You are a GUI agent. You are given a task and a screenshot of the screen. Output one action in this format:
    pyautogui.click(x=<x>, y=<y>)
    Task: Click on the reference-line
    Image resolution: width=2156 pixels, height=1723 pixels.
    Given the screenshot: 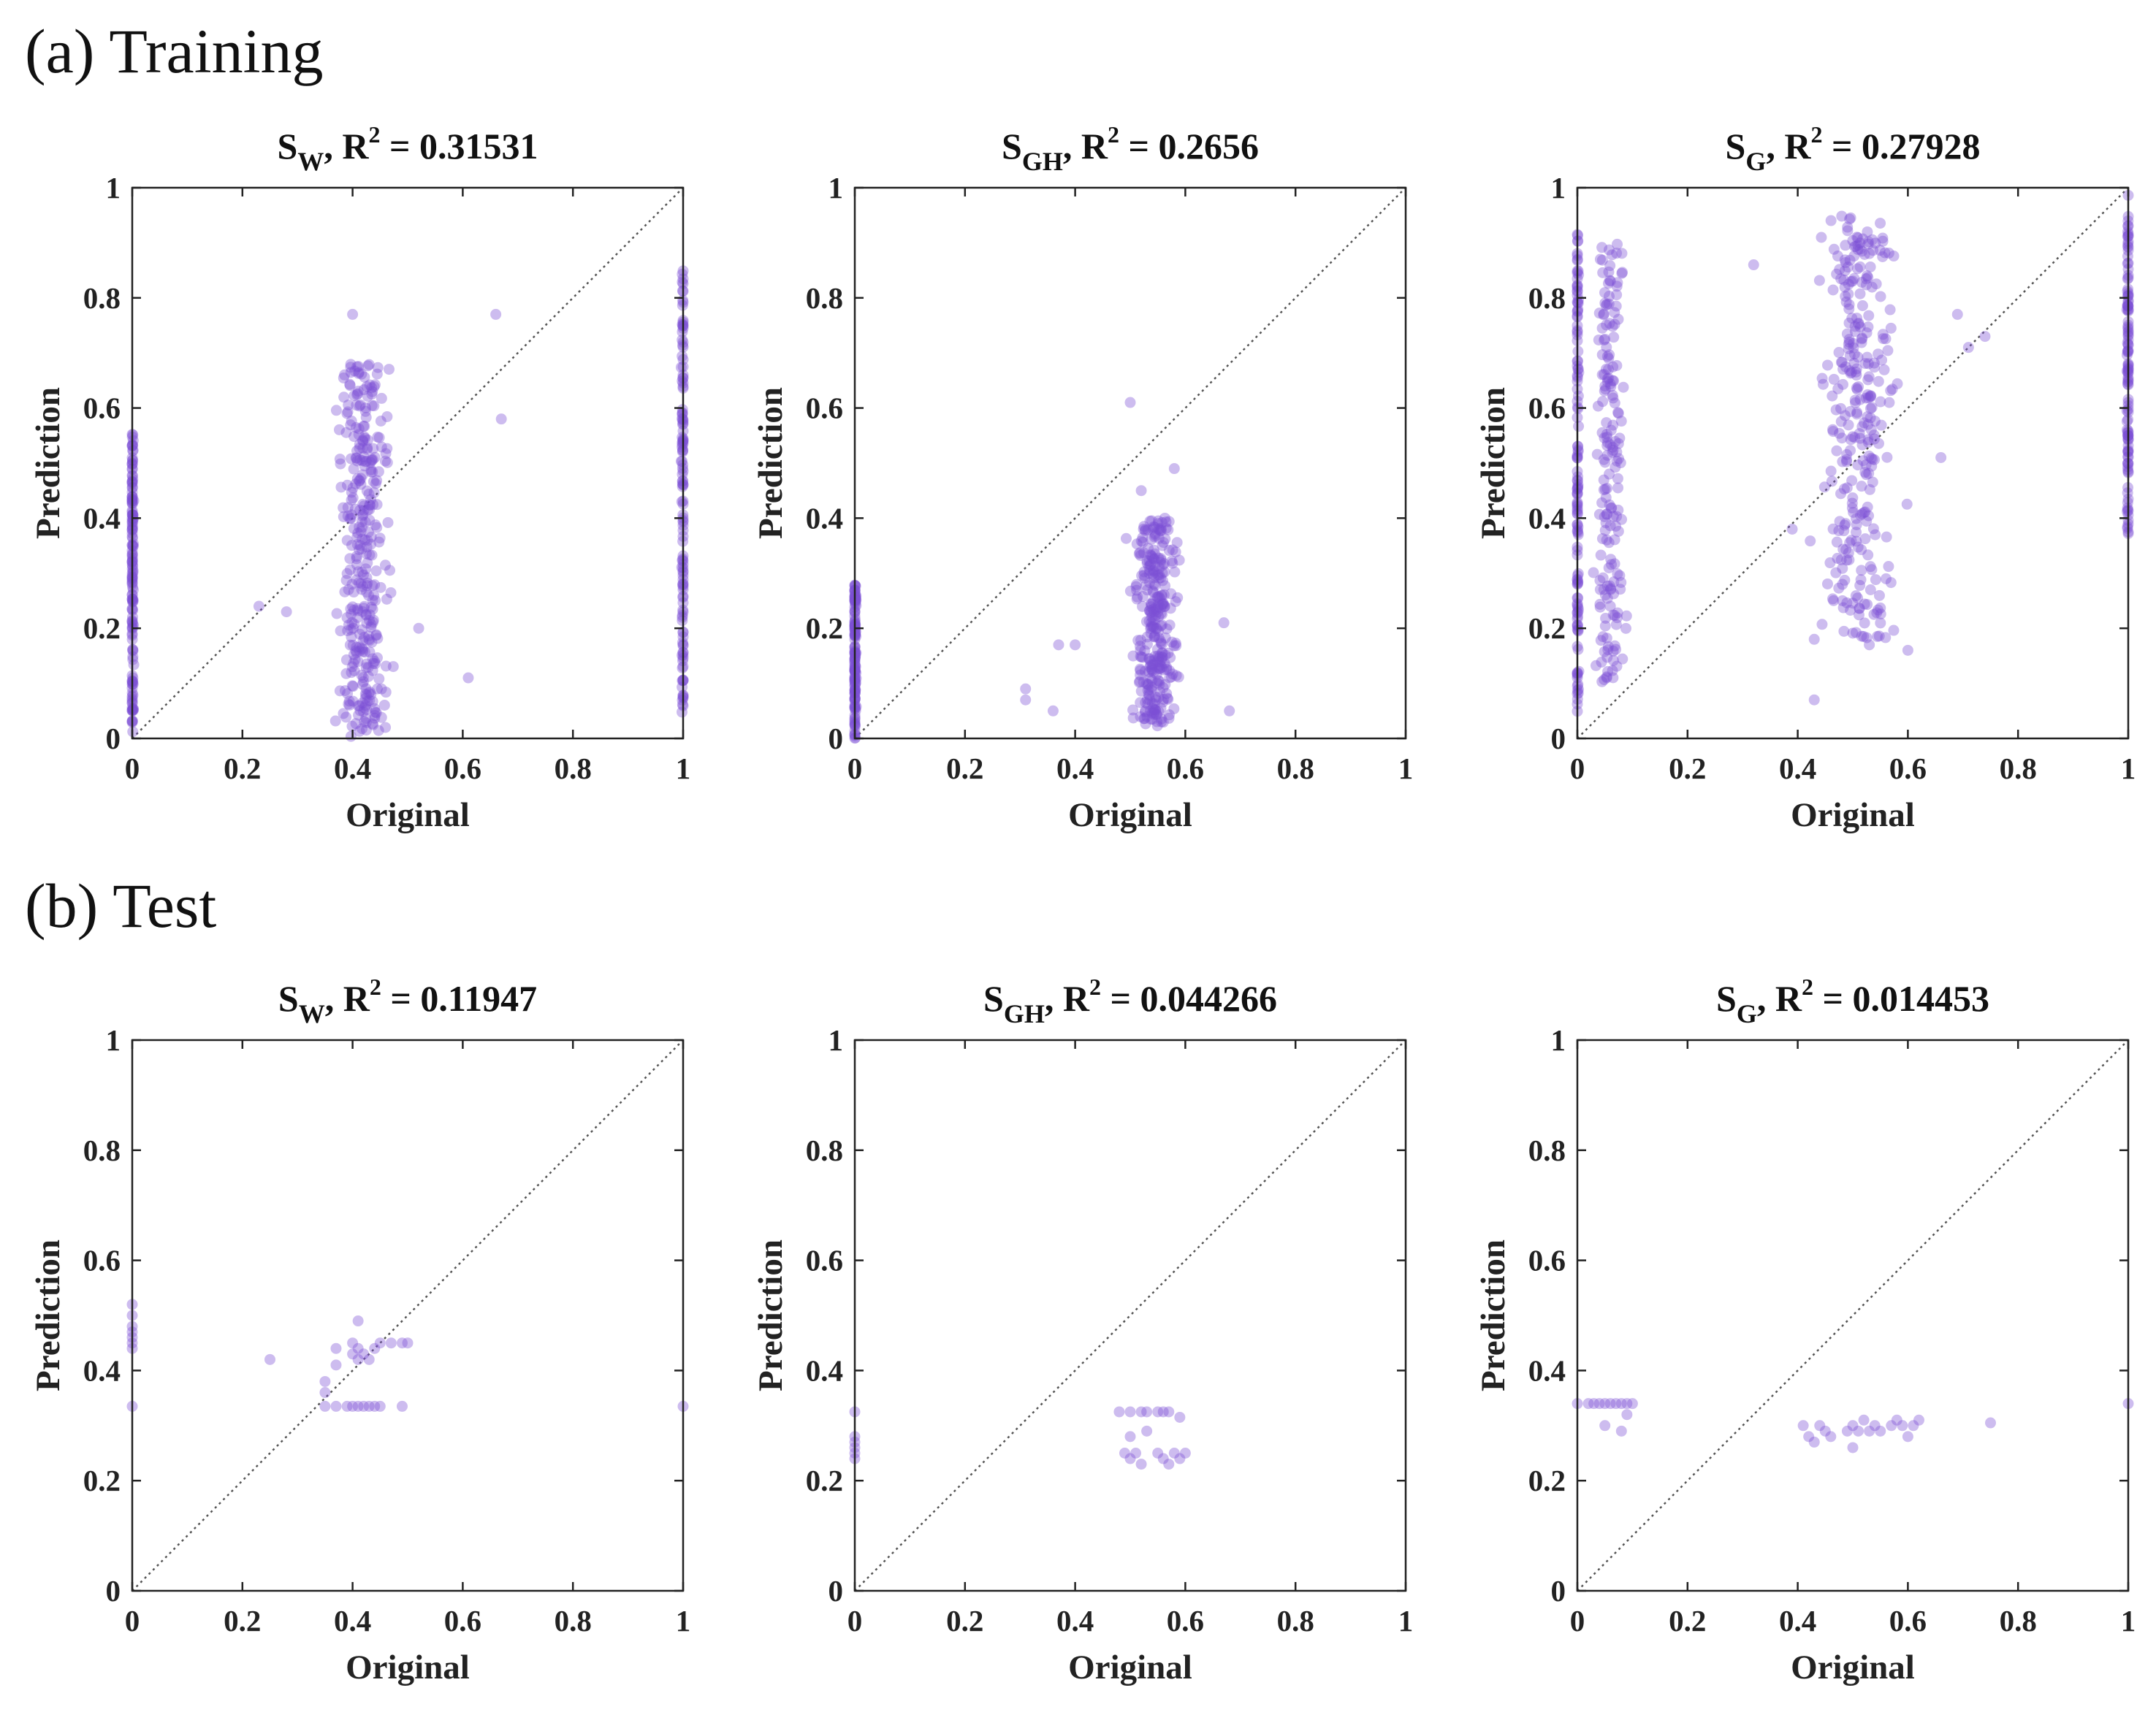 What is the action you would take?
    pyautogui.click(x=1130, y=463)
    